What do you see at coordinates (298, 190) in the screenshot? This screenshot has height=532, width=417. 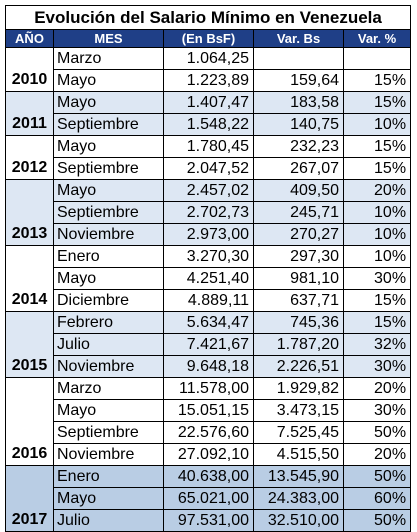 I see `variation-bs-cell: 409,50` at bounding box center [298, 190].